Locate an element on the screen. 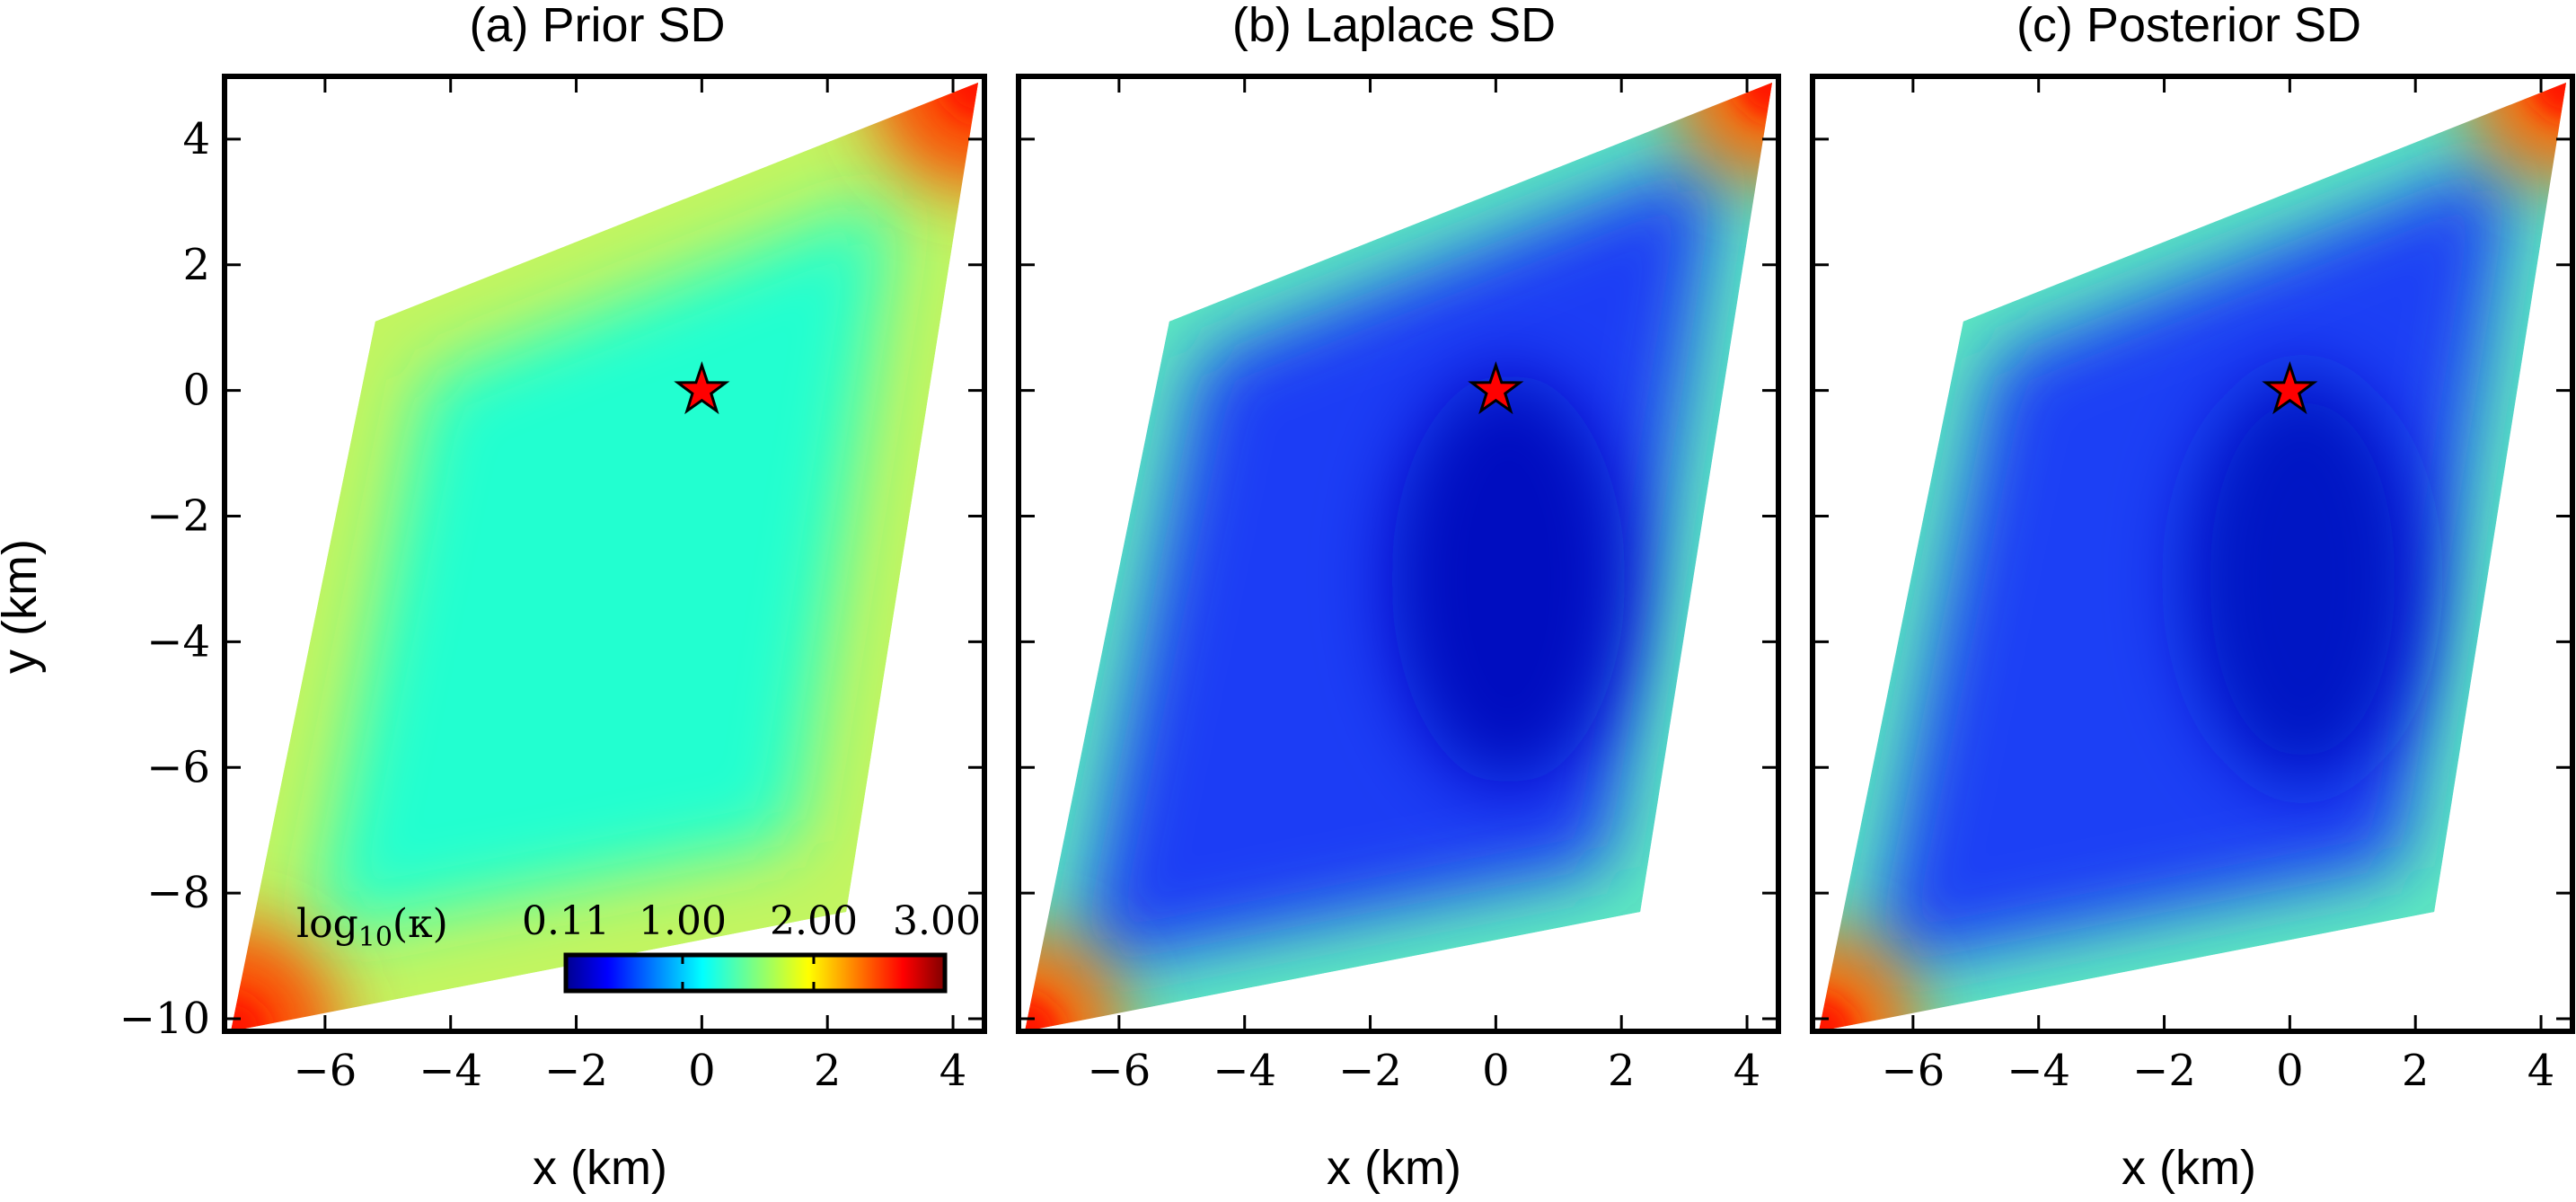 This screenshot has width=2576, height=1202. y-tick-label: 0 is located at coordinates (196, 391).